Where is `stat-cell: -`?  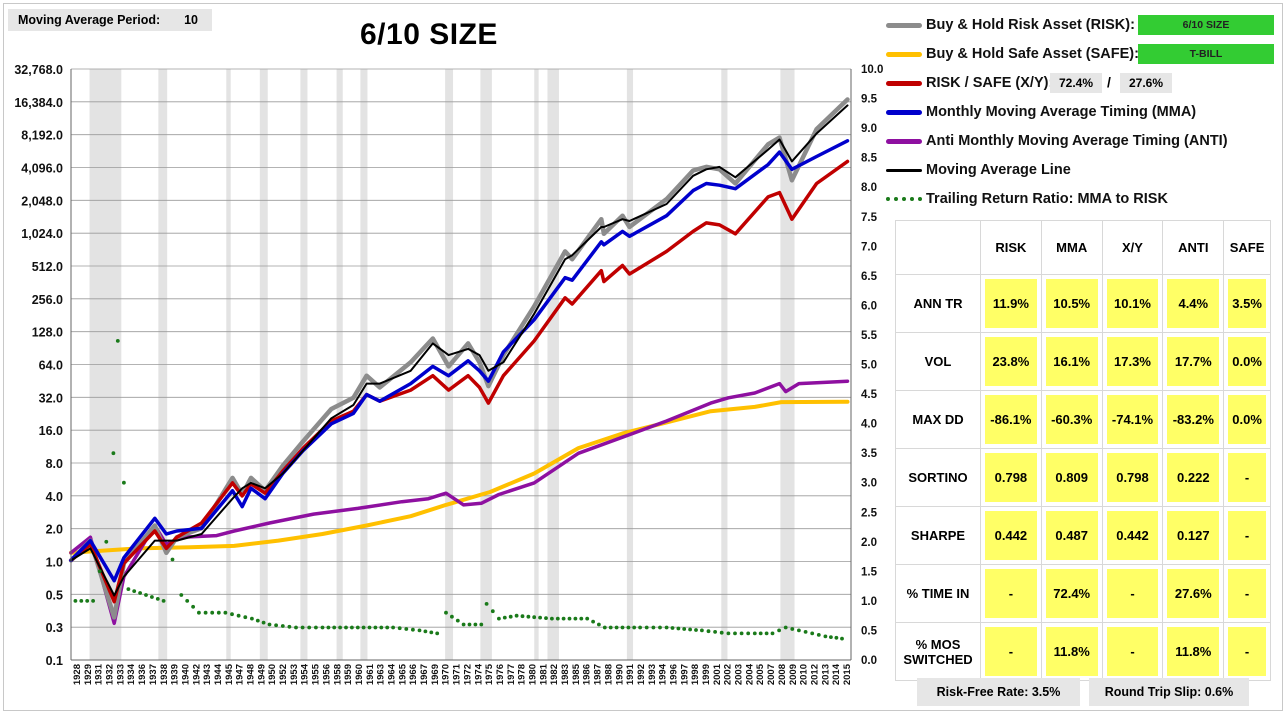 stat-cell: - is located at coordinates (1132, 651).